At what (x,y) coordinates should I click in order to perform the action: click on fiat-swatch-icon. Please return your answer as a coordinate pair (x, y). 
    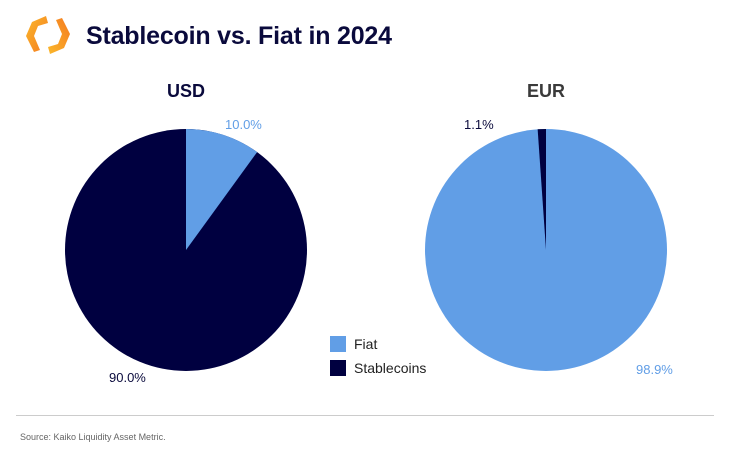
    Looking at the image, I should click on (338, 344).